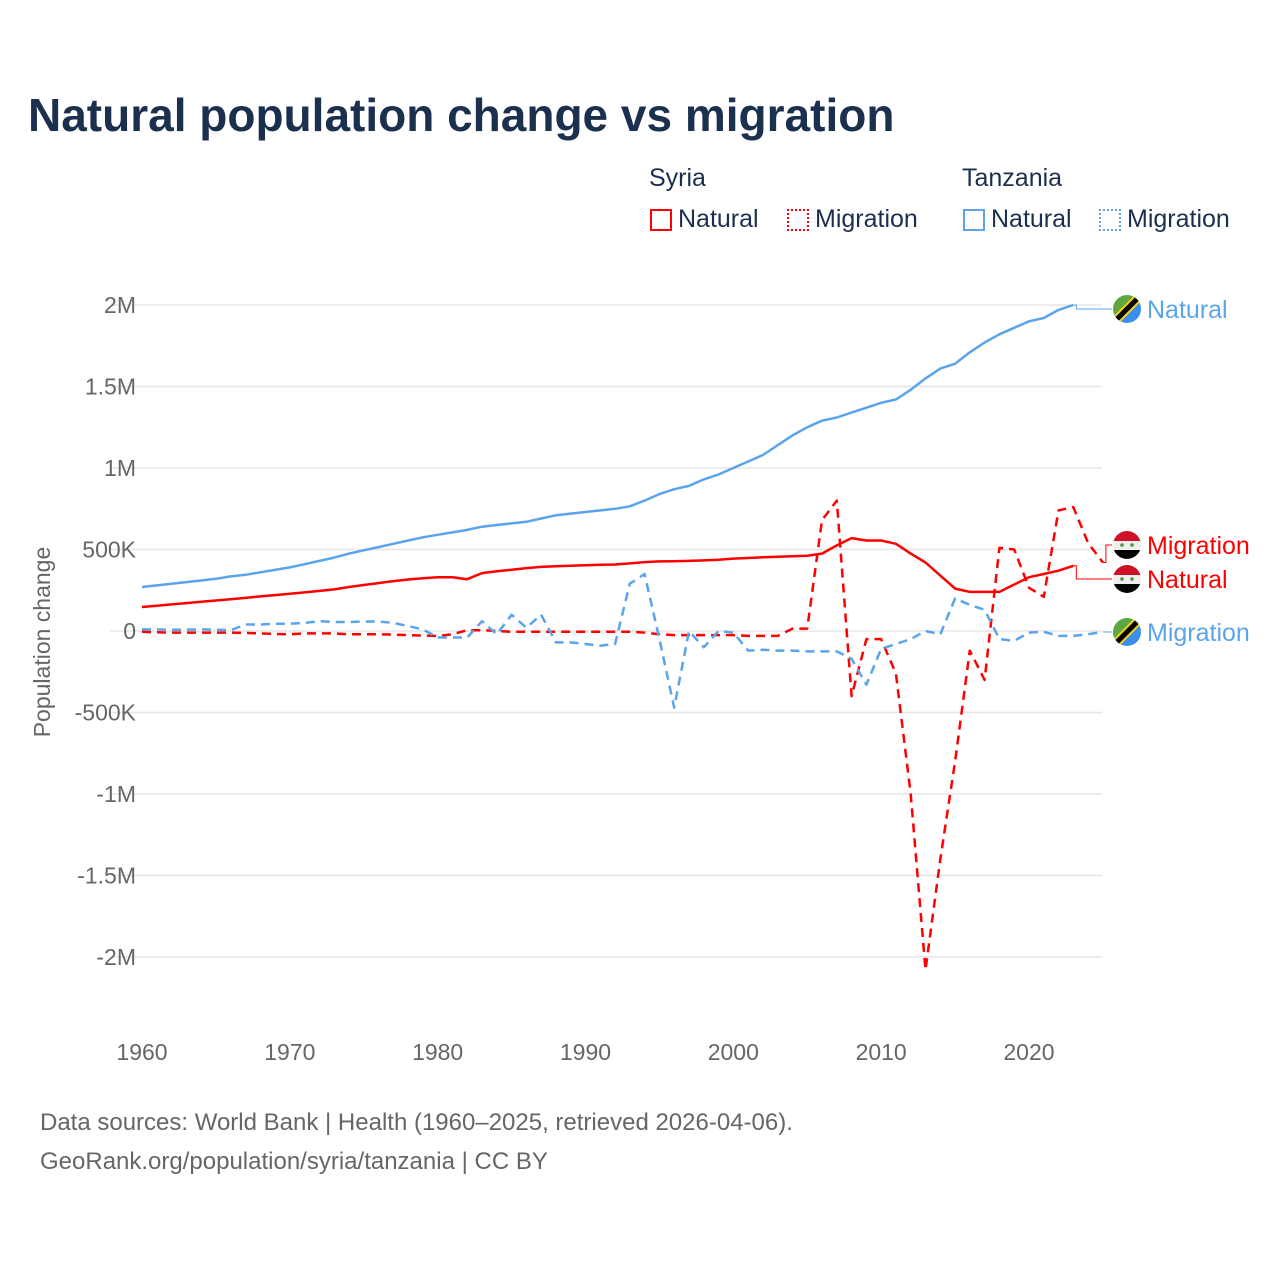  Describe the element at coordinates (733, 1052) in the screenshot. I see `x-tick-label: 2000` at that location.